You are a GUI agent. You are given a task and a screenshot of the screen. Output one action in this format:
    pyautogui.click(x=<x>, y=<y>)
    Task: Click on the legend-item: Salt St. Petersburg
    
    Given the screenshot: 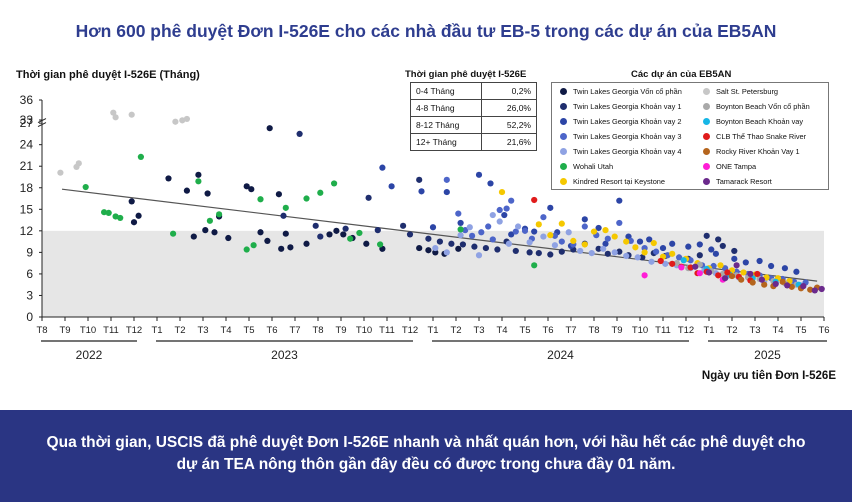 What is the action you would take?
    pyautogui.click(x=740, y=91)
    